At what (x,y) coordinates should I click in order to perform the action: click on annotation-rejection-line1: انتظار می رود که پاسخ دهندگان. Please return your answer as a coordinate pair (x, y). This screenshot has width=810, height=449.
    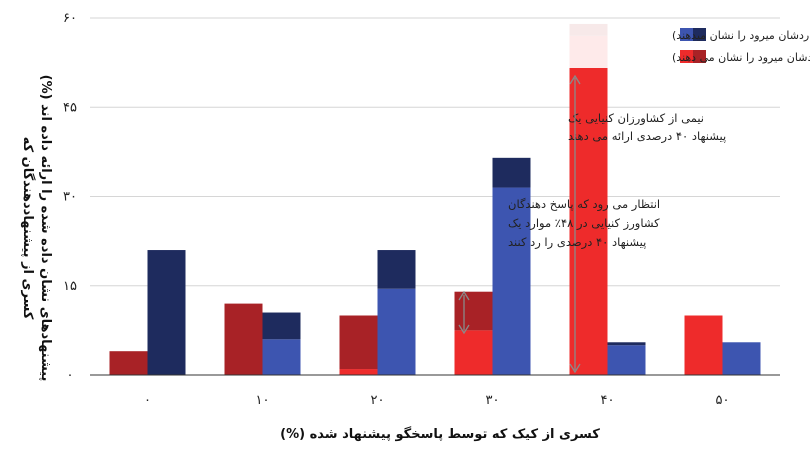
    Looking at the image, I should click on (584, 204).